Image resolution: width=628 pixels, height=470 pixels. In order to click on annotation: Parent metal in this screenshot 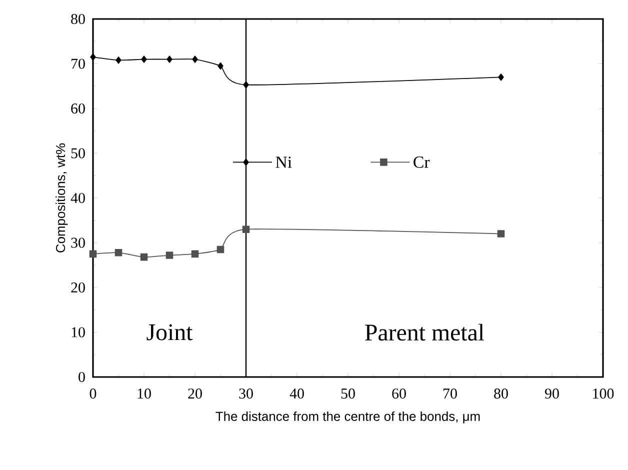, I will do `click(424, 332)`.